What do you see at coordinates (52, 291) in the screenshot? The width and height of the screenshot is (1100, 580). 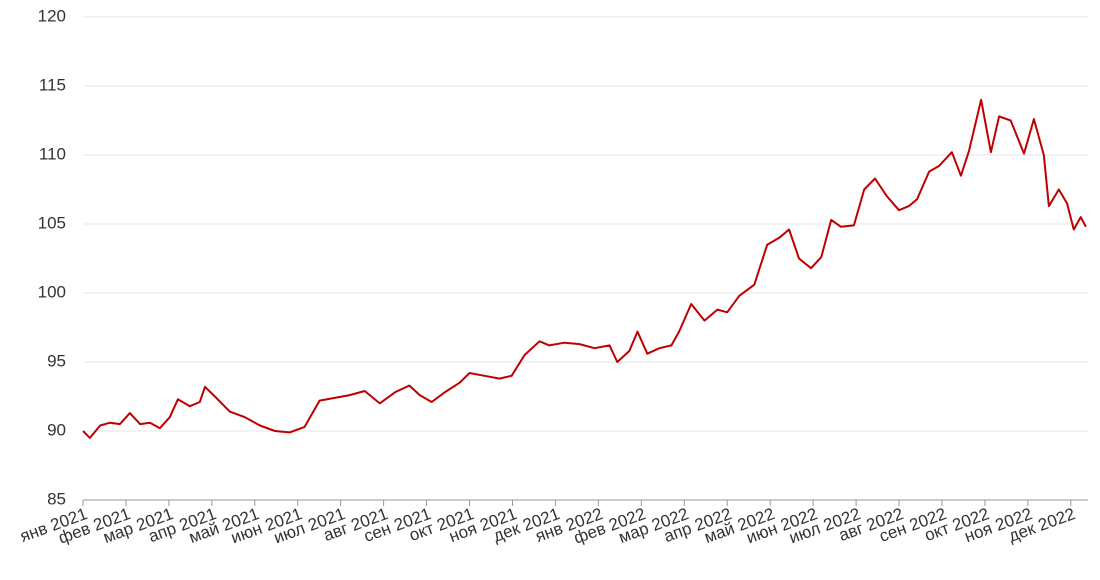 I see `y-tick-label: 100` at bounding box center [52, 291].